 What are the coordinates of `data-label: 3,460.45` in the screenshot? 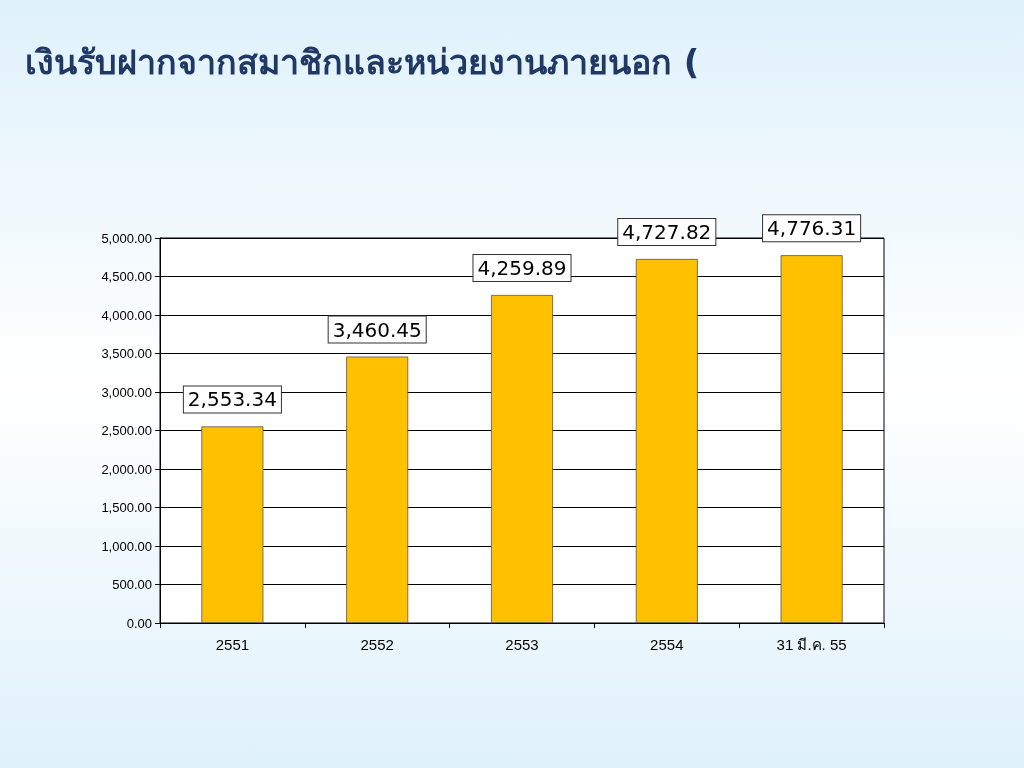 It's located at (377, 329).